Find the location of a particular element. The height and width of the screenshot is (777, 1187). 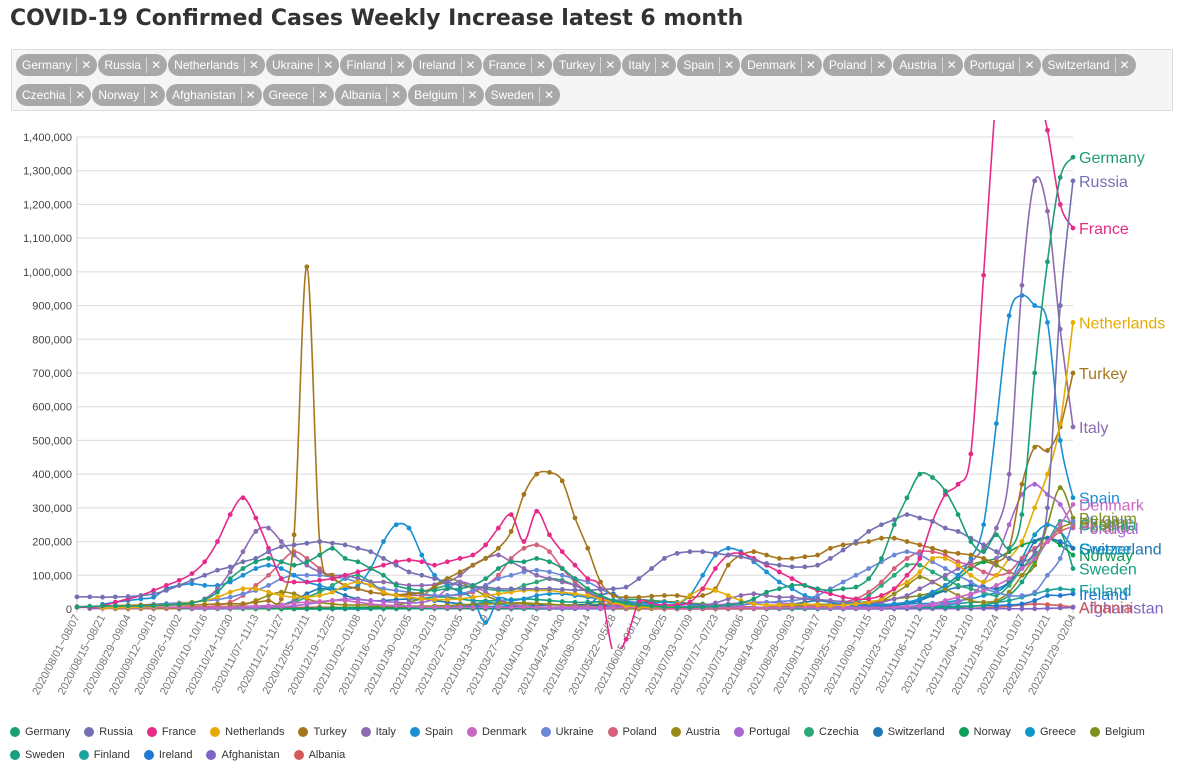

legend-item-italy: Italy is located at coordinates (378, 732).